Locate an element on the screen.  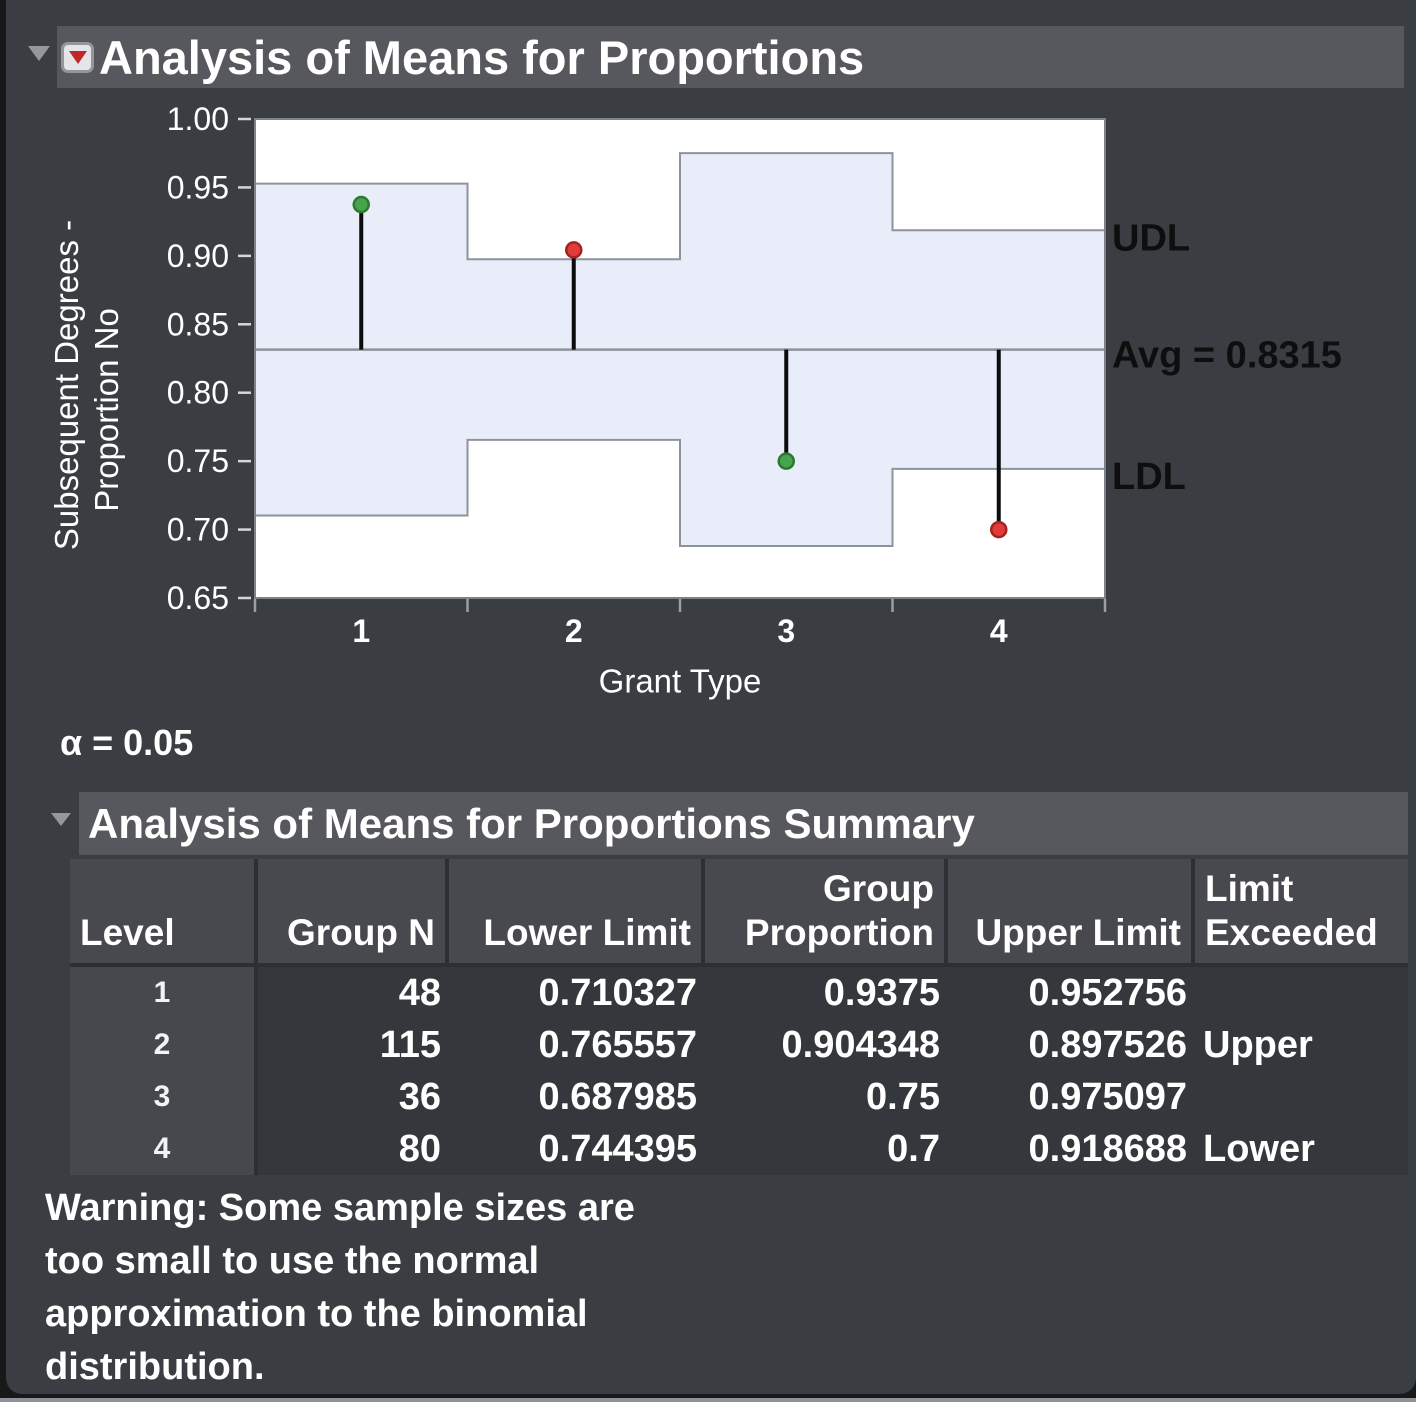
point-group-3-within is located at coordinates (786, 461).